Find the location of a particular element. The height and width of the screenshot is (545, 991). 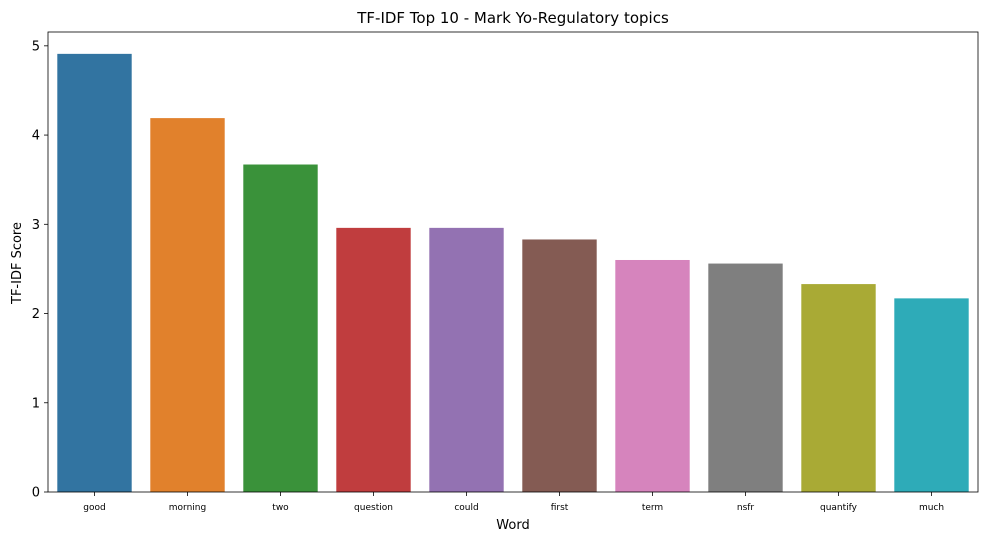

y-tick-label: 5 is located at coordinates (36, 46).